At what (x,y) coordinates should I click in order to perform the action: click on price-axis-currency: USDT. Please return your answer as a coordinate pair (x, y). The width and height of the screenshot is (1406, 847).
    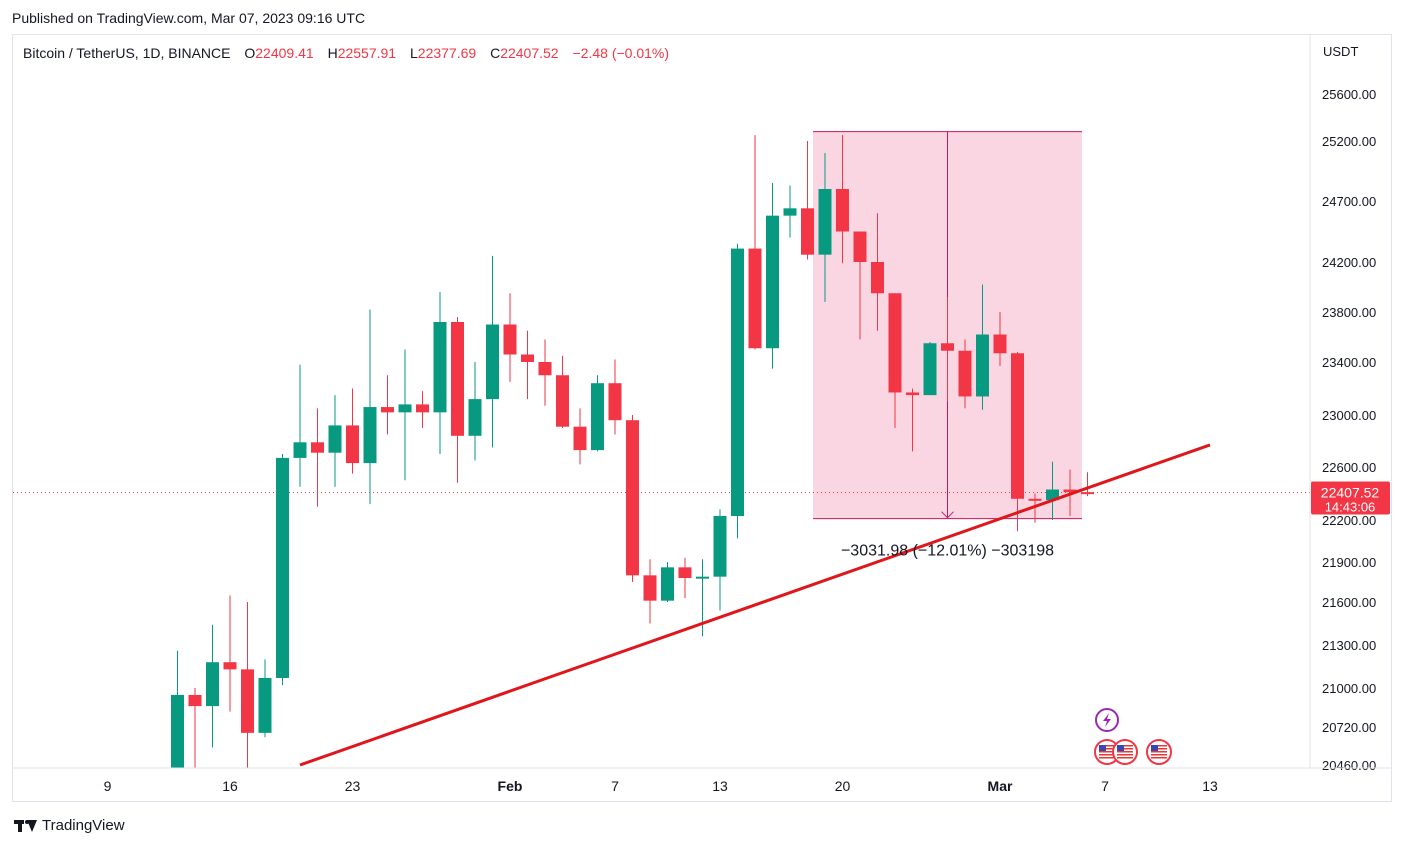
    Looking at the image, I should click on (1340, 51).